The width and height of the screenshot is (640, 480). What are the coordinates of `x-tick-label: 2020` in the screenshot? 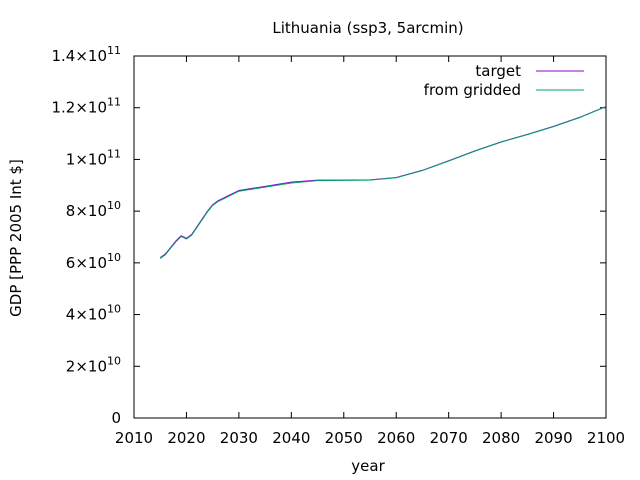 It's located at (186, 438).